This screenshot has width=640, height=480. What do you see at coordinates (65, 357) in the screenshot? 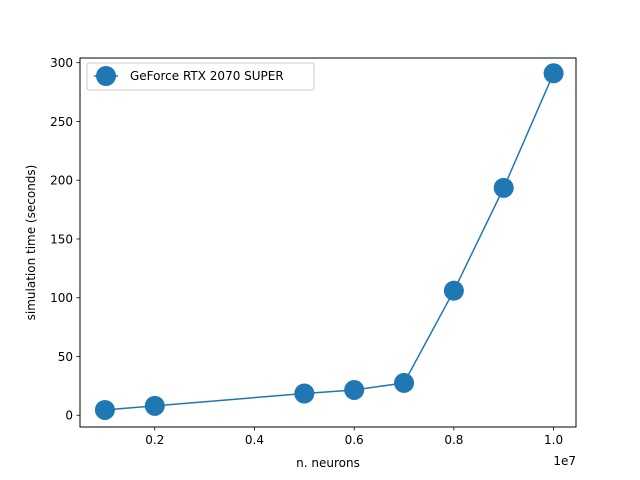
I see `y-tick-label: 50` at bounding box center [65, 357].